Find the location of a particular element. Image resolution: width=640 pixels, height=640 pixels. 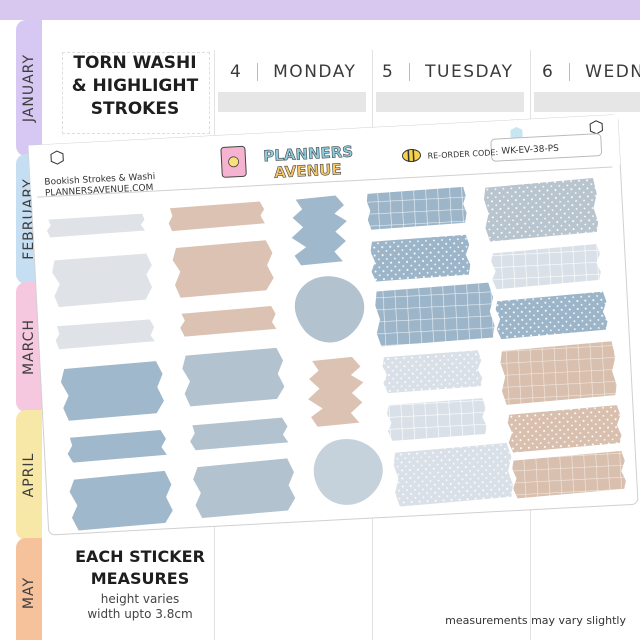

reorder-code: WK-EV-38-PS is located at coordinates (530, 150).